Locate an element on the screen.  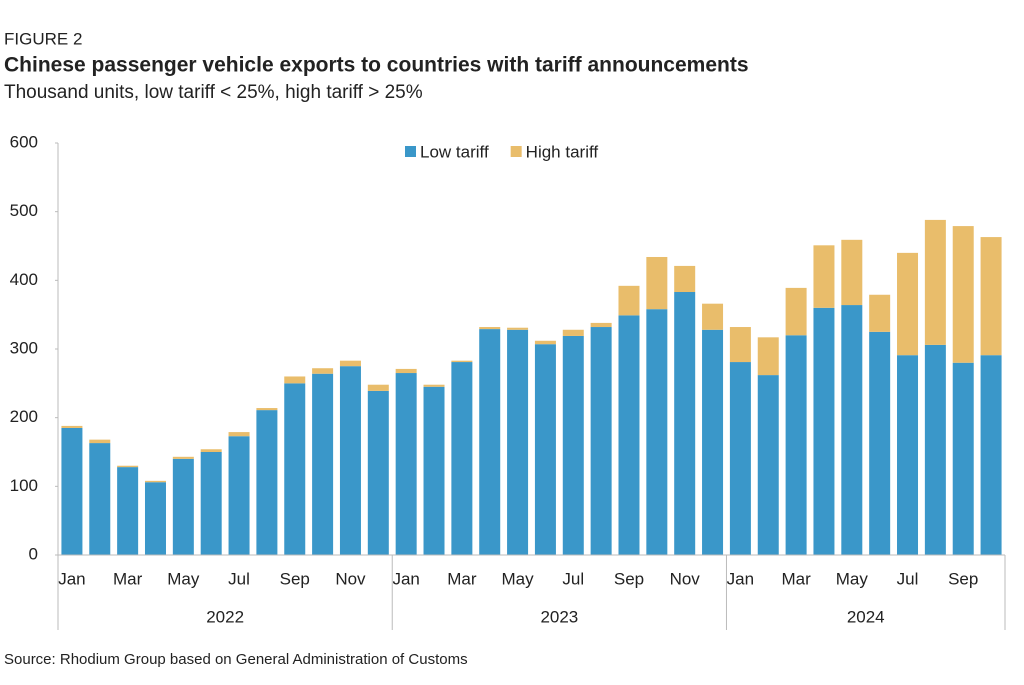
y-tick-label: 500 is located at coordinates (24, 210).